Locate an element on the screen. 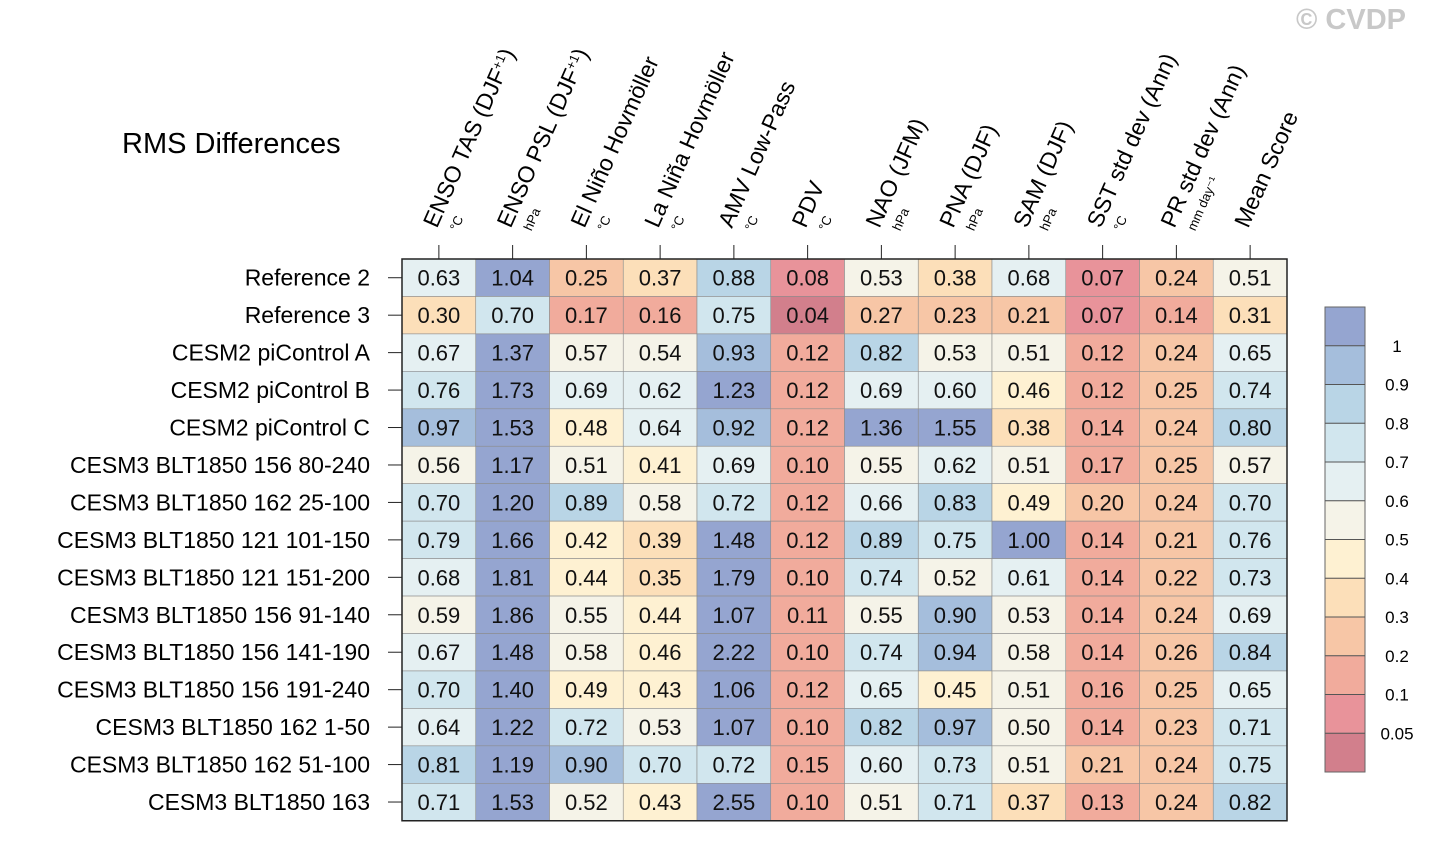  cell-value-label: 0.49 is located at coordinates (1028, 502).